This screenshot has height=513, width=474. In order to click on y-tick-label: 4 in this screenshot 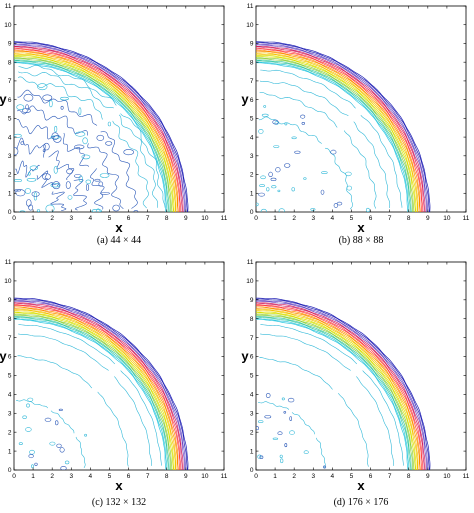, I will do `click(252, 395)`.